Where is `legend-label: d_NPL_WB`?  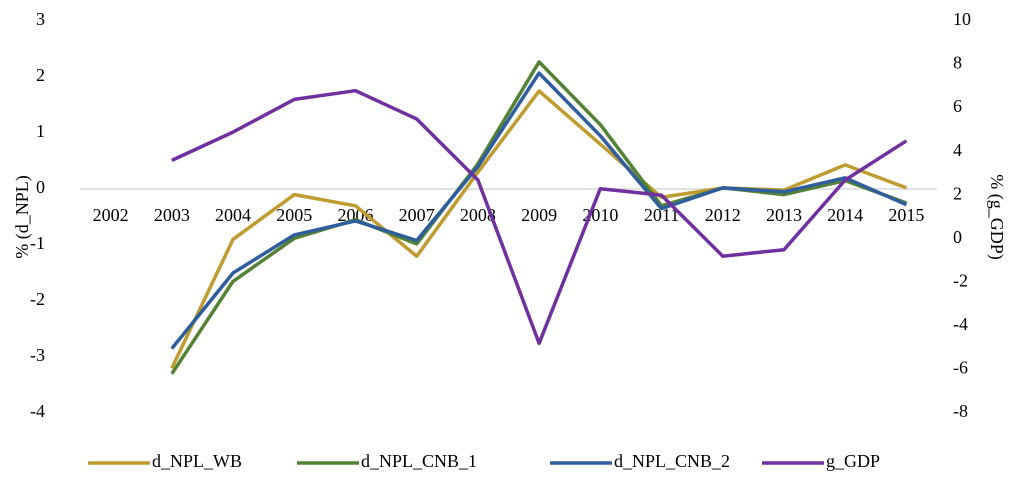
legend-label: d_NPL_WB is located at coordinates (197, 461).